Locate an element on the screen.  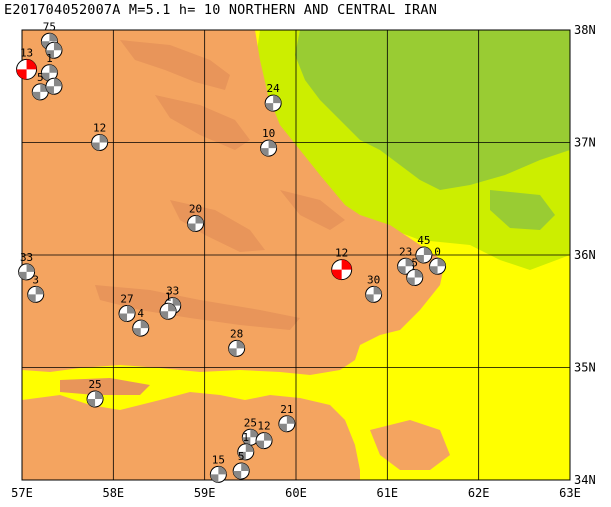
event-depth-label: 4 is located at coordinates (140, 313).